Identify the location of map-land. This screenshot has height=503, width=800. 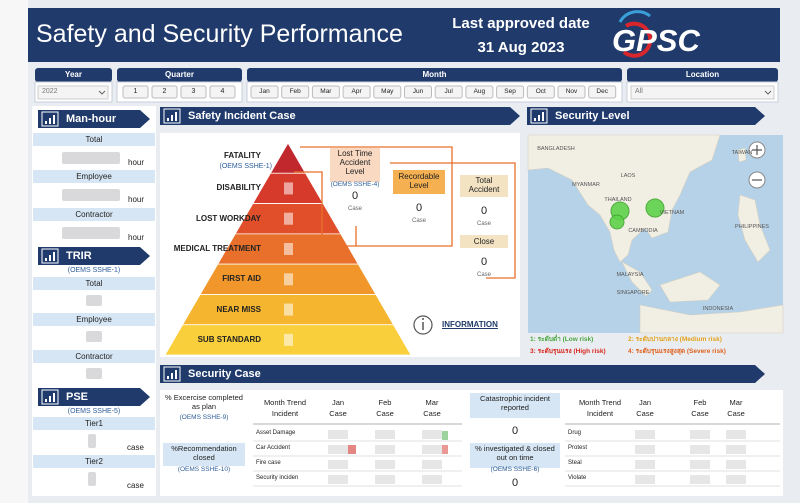
(690, 287).